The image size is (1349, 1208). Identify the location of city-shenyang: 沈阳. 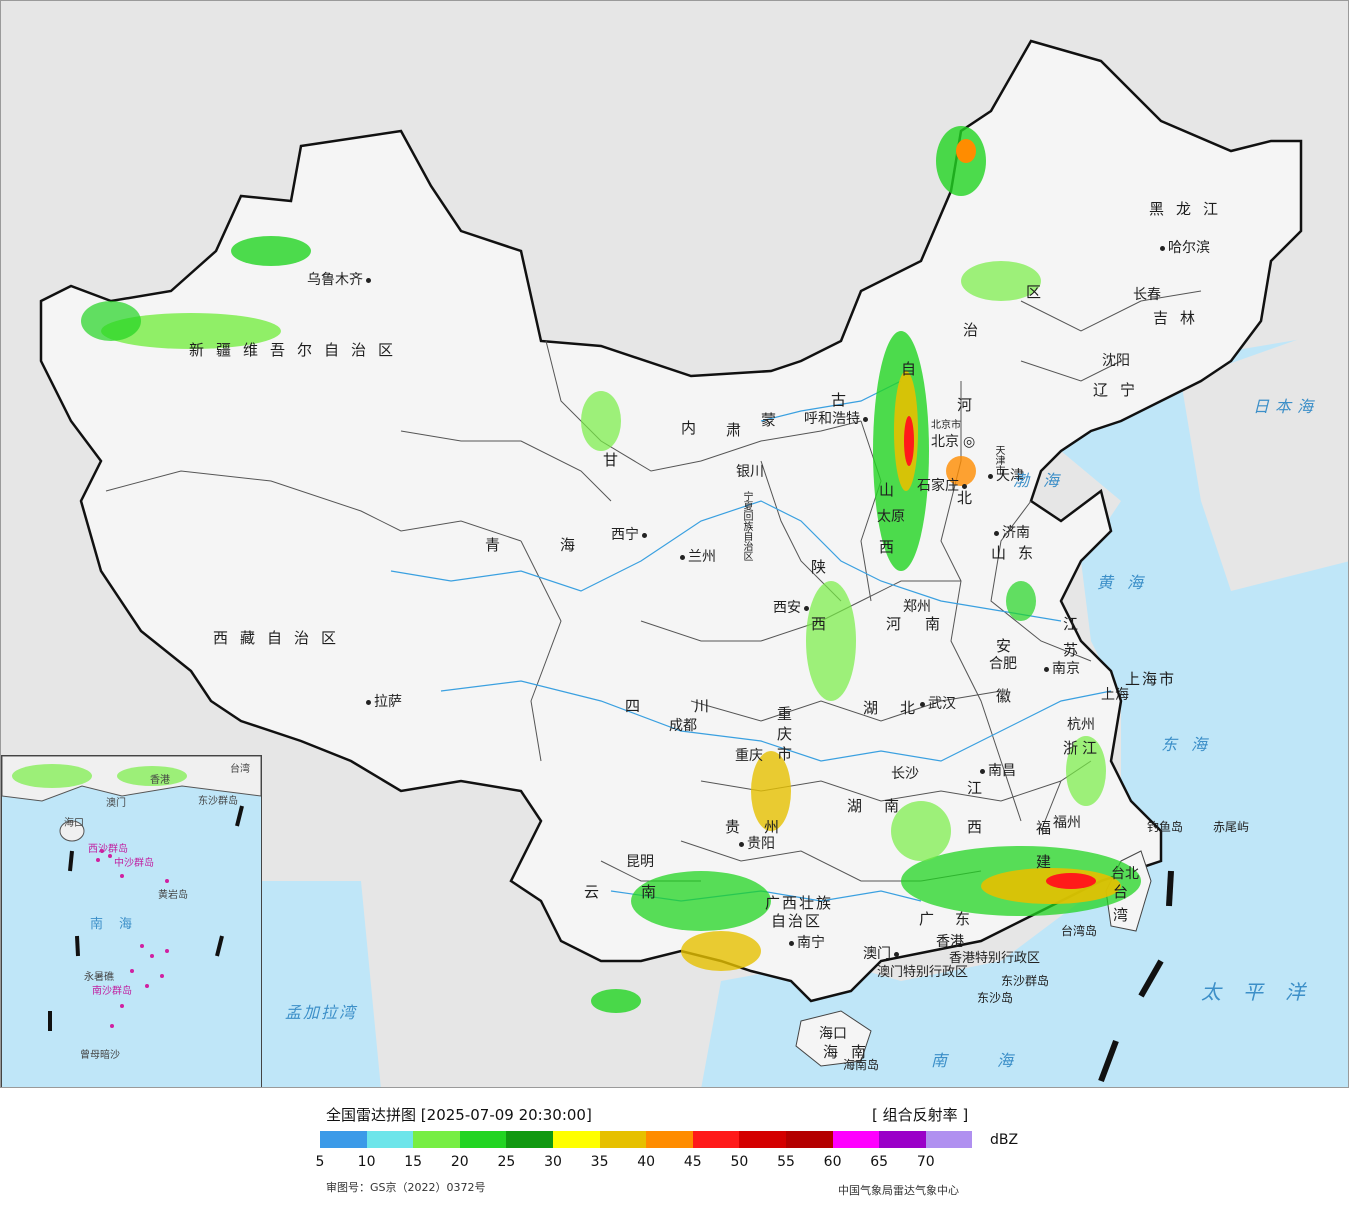
(1116, 361).